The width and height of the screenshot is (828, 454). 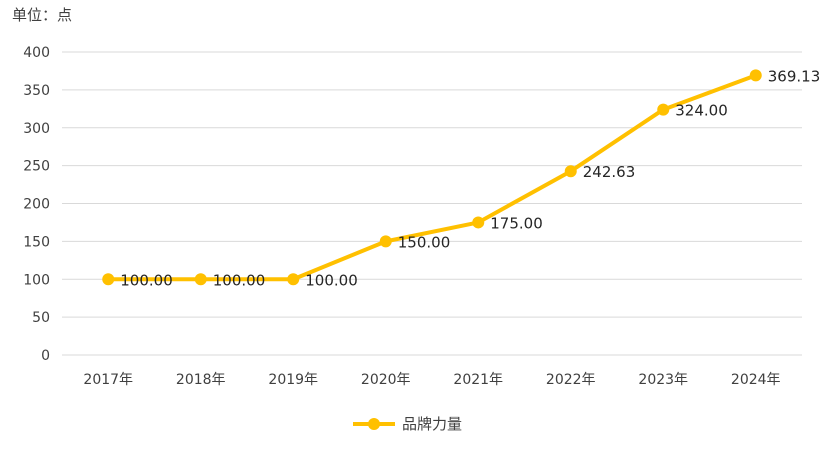 What do you see at coordinates (701, 111) in the screenshot?
I see `data-label-6: 324.00` at bounding box center [701, 111].